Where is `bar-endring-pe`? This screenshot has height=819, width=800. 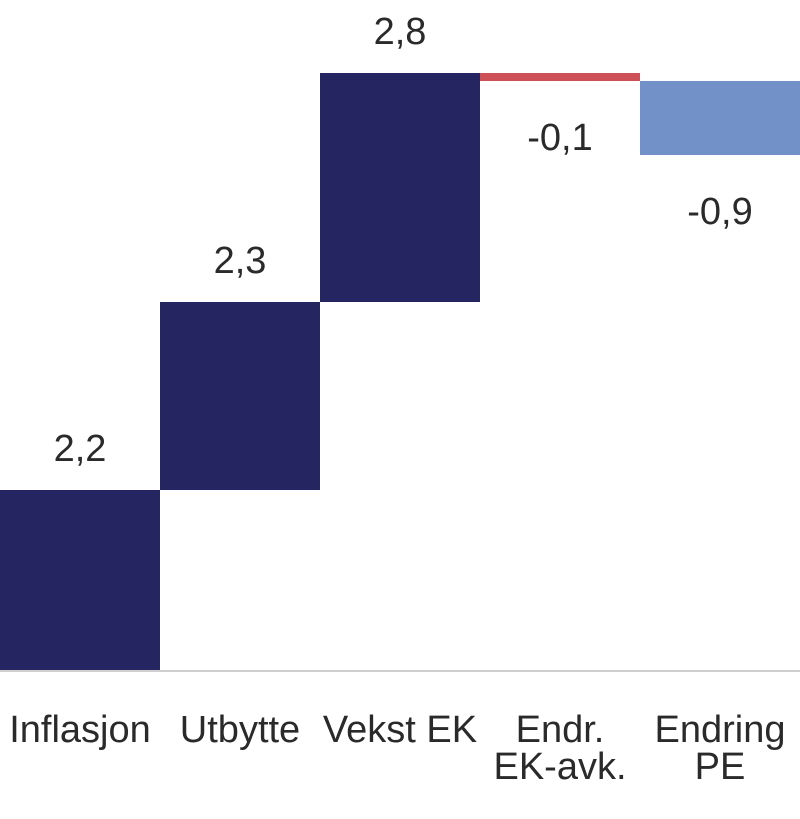
bar-endring-pe is located at coordinates (720, 118).